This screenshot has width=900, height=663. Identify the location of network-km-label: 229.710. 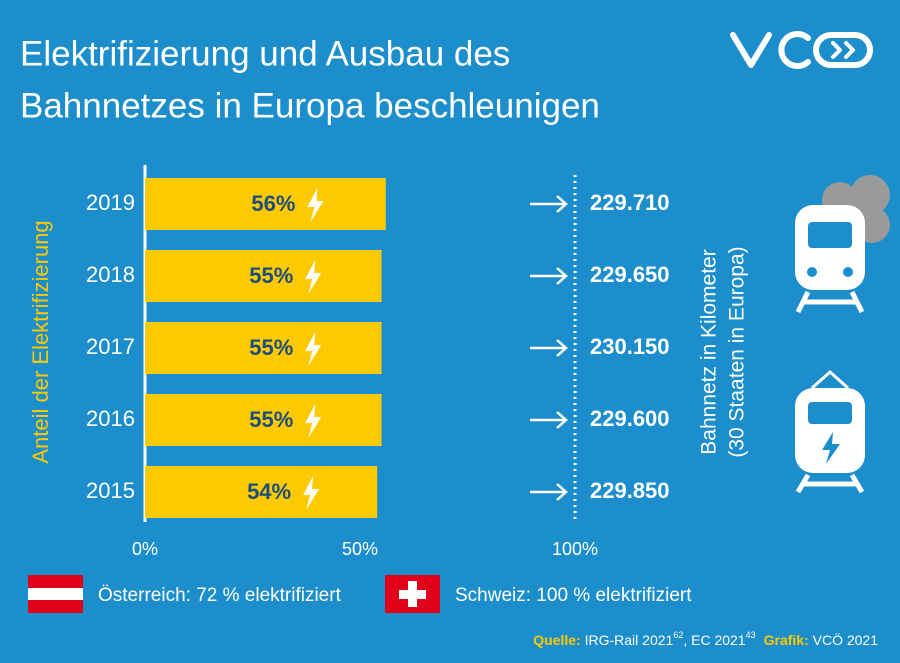
(630, 202).